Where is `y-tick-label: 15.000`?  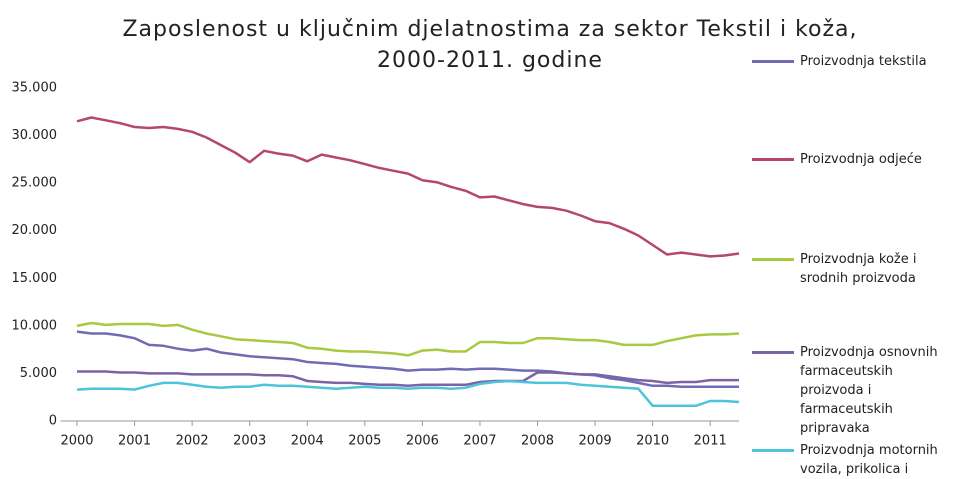
y-tick-label: 15.000 is located at coordinates (35, 278).